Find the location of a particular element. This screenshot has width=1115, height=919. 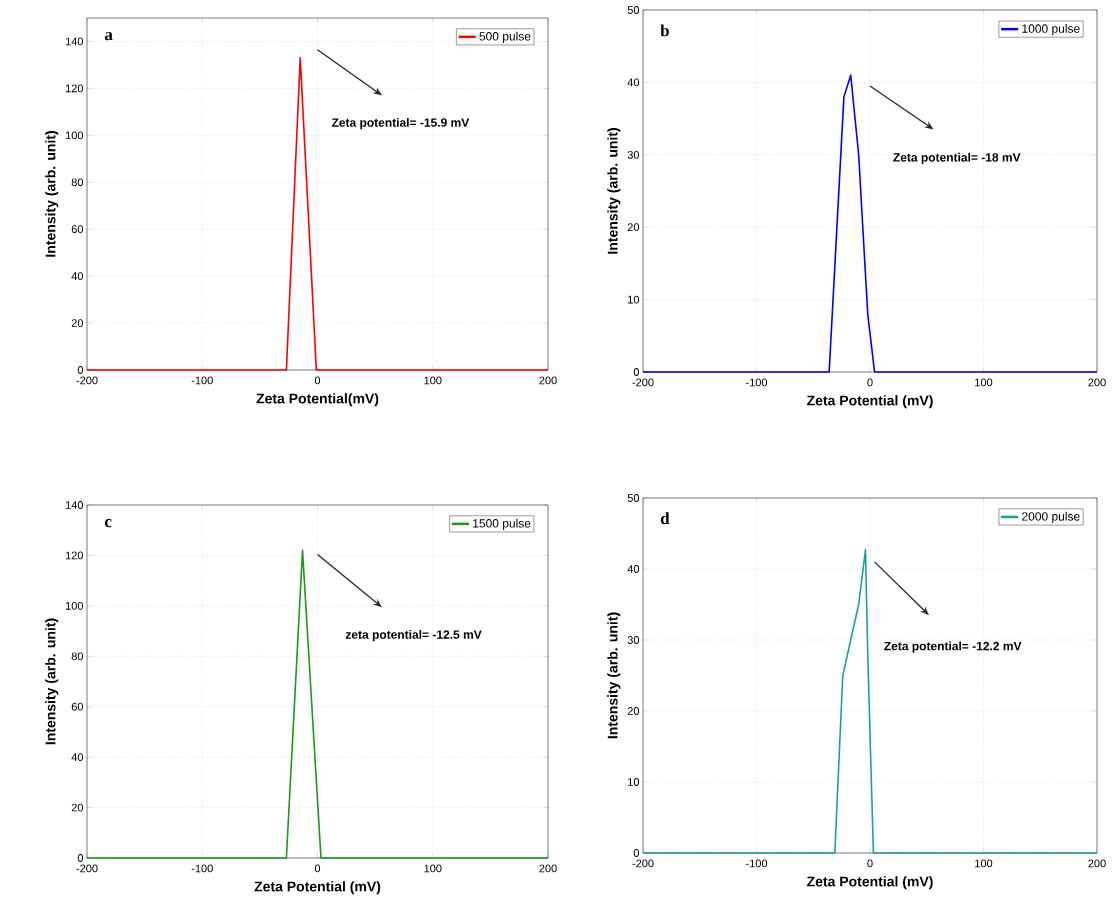

annotation: zeta potential= -12.5 mV is located at coordinates (413, 636).